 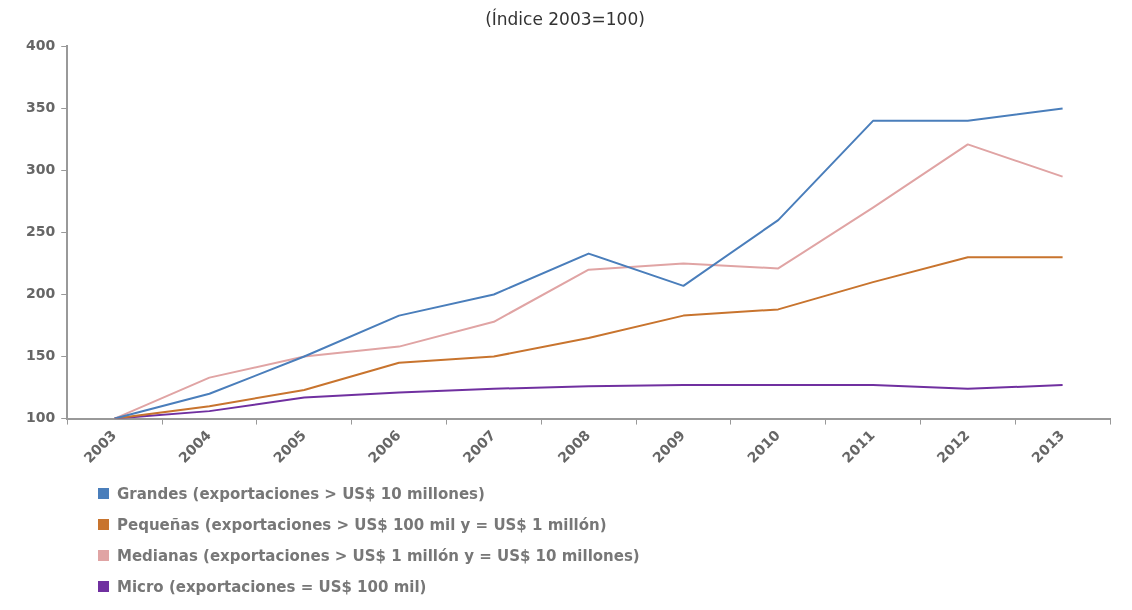 I want to click on legend-label: Grandes (exportaciones > US$ 10 millones), so click(x=301, y=493).